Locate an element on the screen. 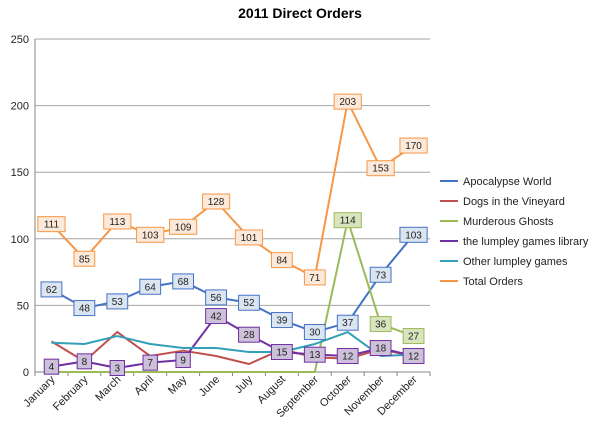 This screenshot has width=600, height=436. data-label: 73 is located at coordinates (381, 275).